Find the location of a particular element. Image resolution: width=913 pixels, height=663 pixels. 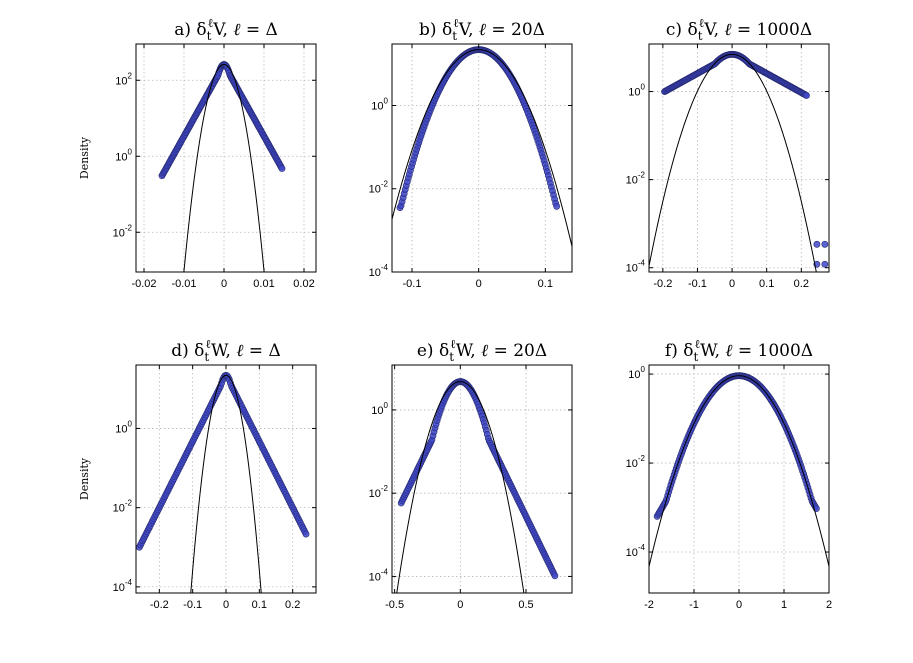

x-tick-label: -0.5 is located at coordinates (394, 605).